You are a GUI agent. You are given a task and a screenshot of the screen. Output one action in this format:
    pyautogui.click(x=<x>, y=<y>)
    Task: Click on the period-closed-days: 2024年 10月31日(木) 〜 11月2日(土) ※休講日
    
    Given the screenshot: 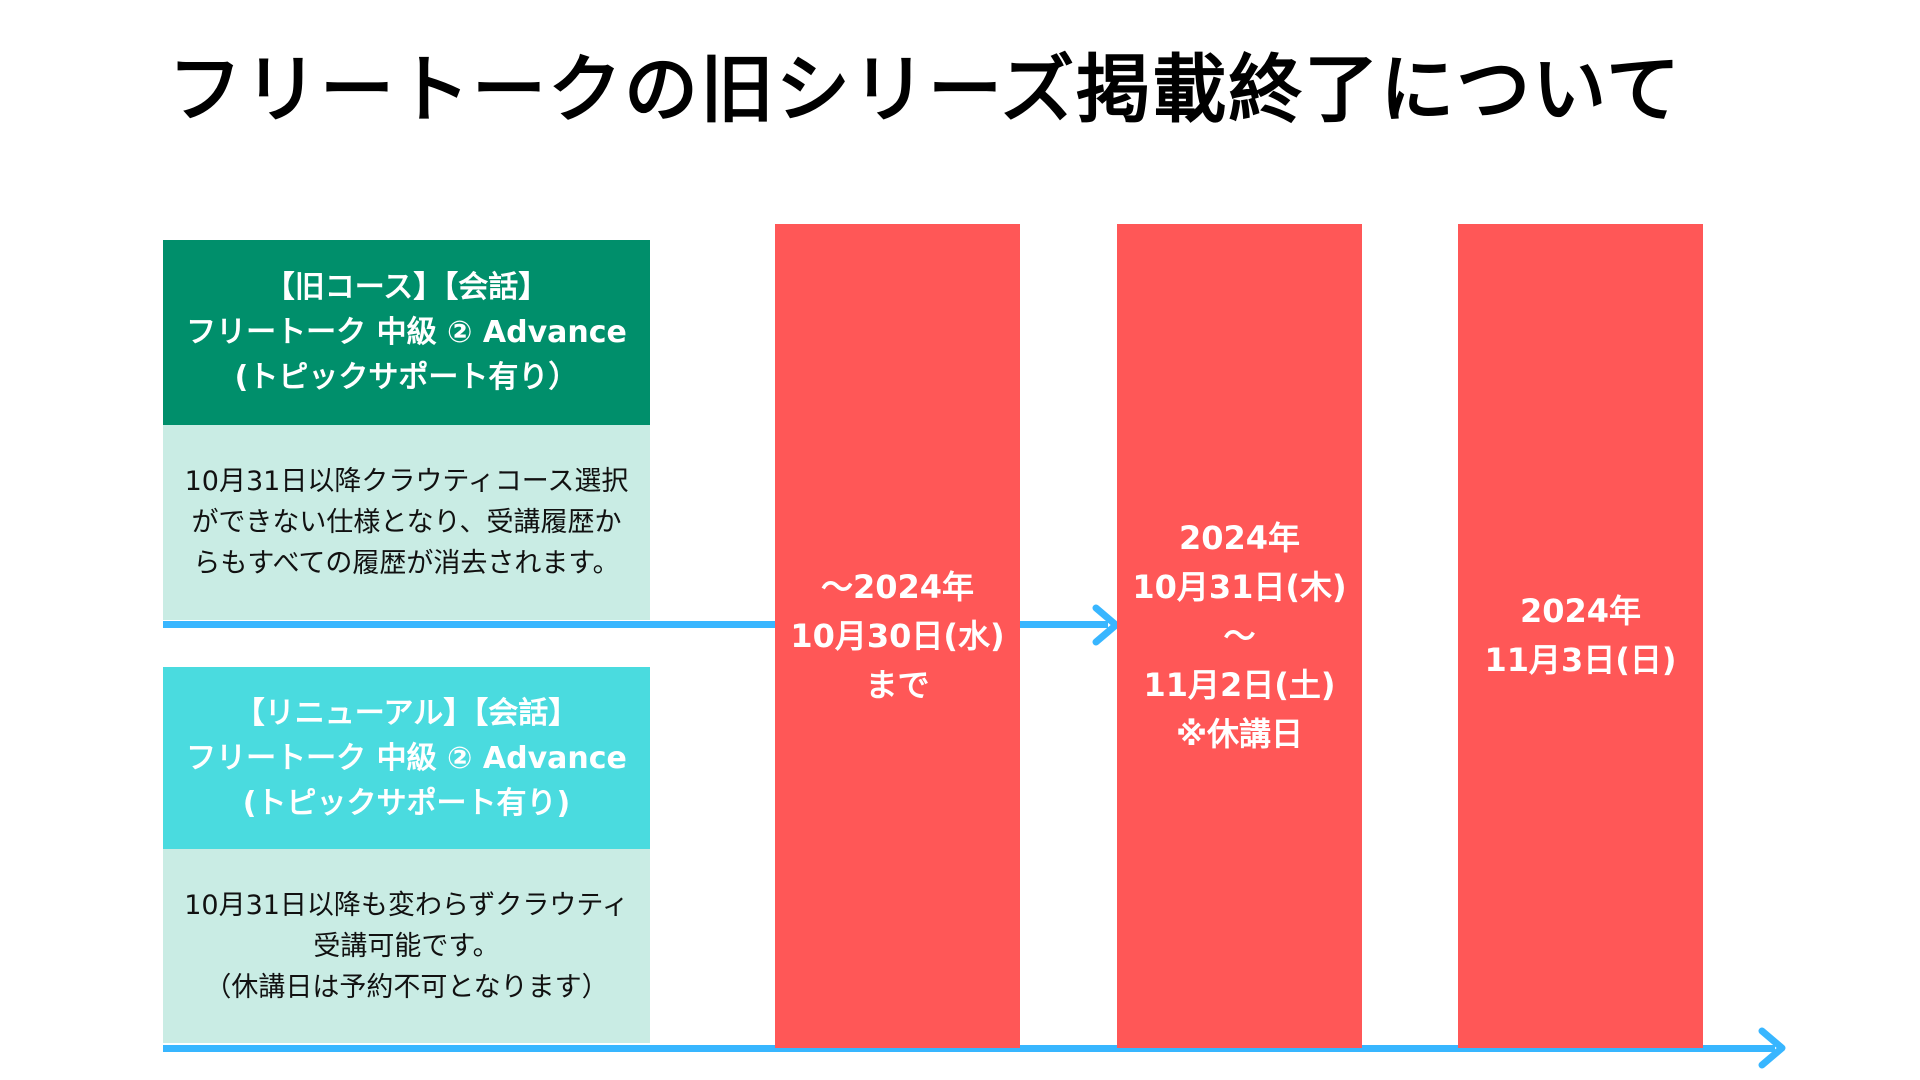 What is the action you would take?
    pyautogui.click(x=1239, y=636)
    